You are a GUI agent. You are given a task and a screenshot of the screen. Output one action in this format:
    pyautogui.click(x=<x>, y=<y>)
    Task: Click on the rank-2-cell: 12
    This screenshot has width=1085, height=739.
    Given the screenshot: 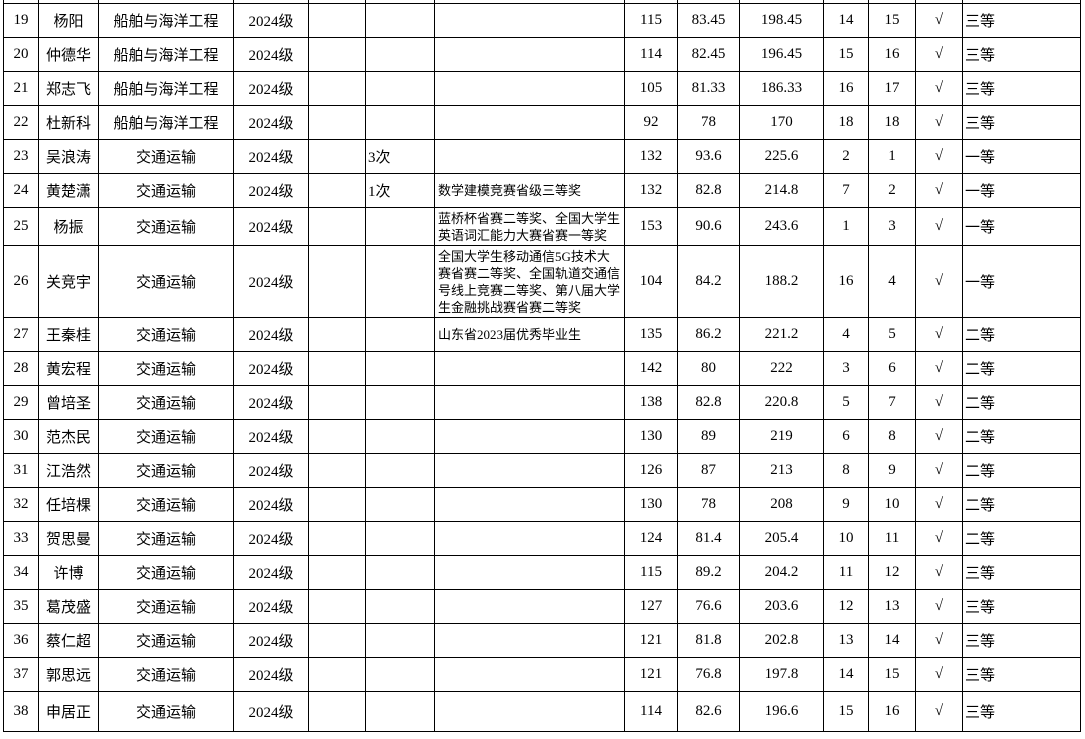 What is the action you would take?
    pyautogui.click(x=892, y=572)
    